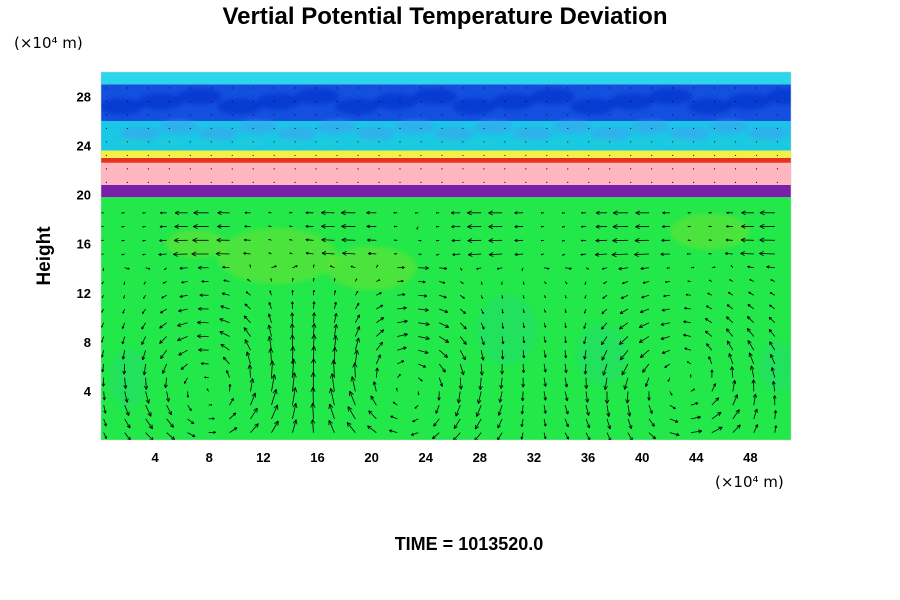  What do you see at coordinates (297, 133) in the screenshot?
I see `upper-light-patch` at bounding box center [297, 133].